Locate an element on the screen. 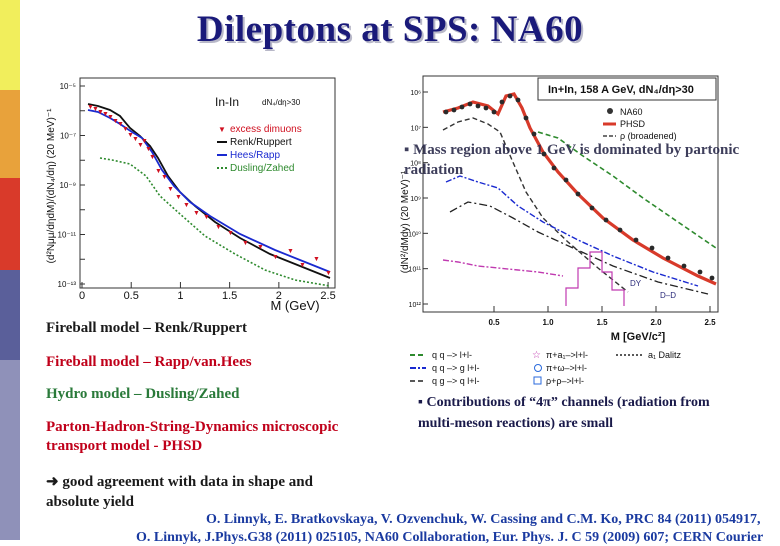  right-y-tick-label: 10¹⁰ is located at coordinates (414, 234).